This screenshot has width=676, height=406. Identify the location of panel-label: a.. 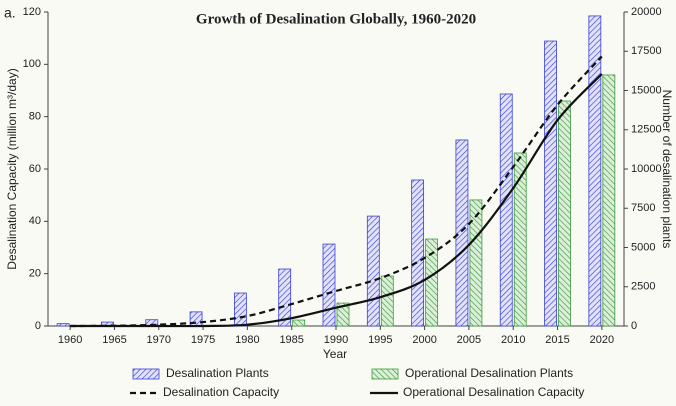
(10, 13).